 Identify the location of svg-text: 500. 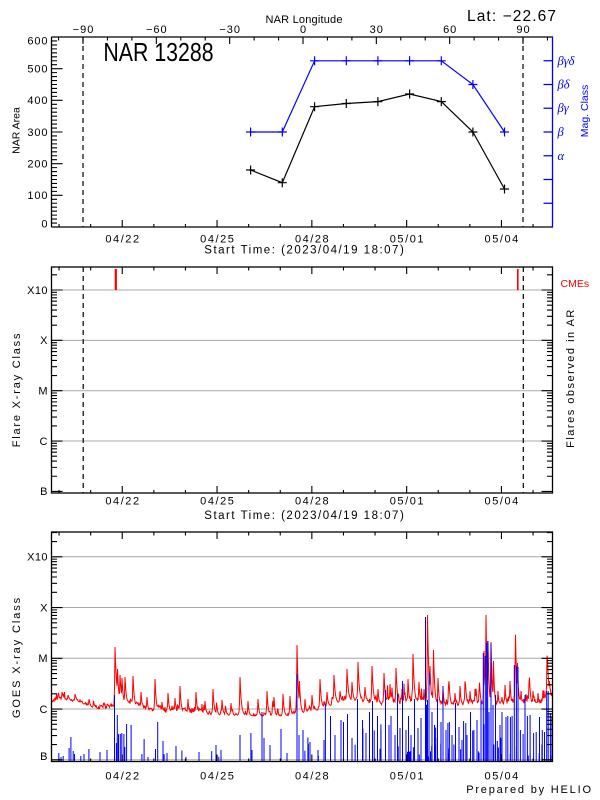
(37, 70).